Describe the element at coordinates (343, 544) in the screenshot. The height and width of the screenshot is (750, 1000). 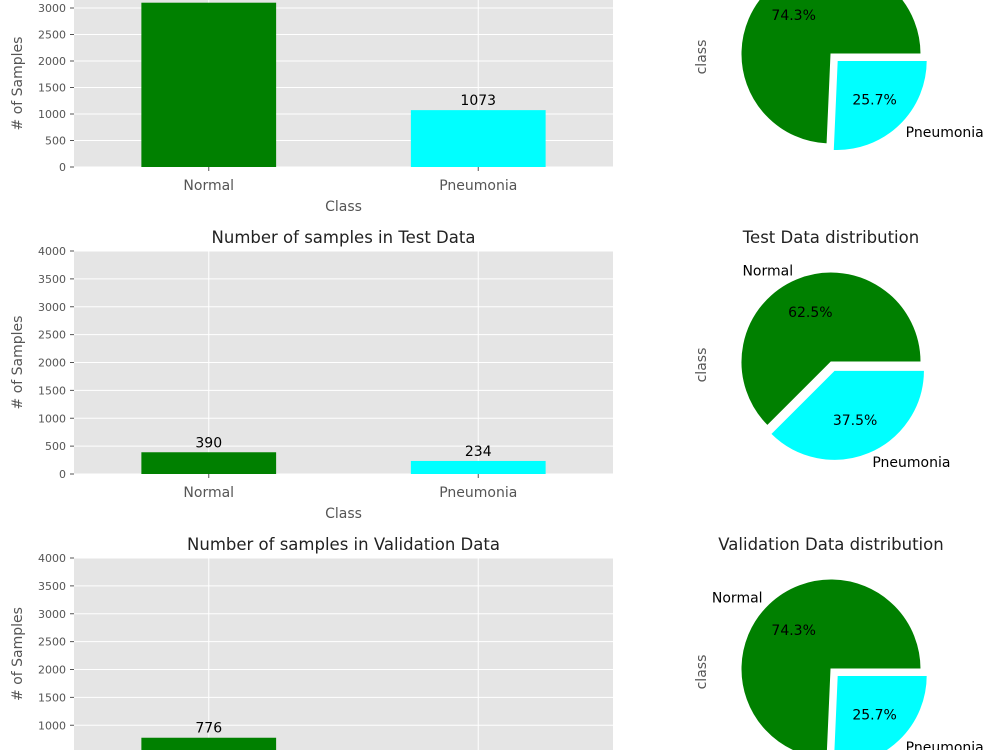
I see `chart-title: Number of samples in Validation Data` at that location.